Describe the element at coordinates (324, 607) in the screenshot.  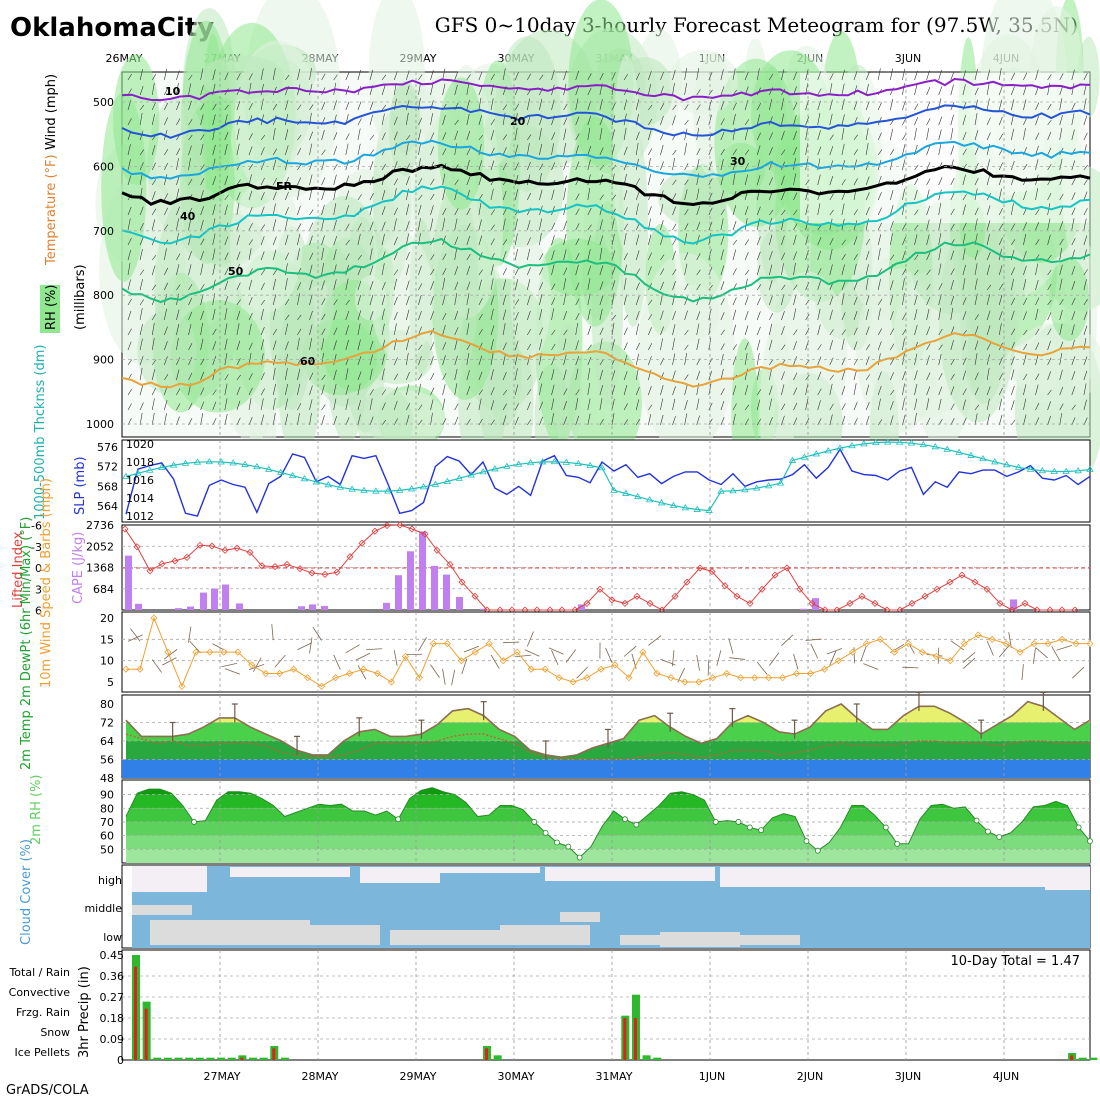
I see `cape-bar` at that location.